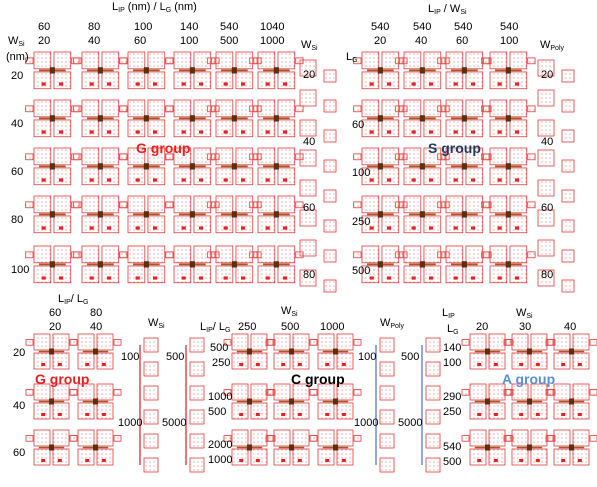 The height and width of the screenshot is (487, 597). What do you see at coordinates (422, 264) in the screenshot?
I see `tr-device-cell` at bounding box center [422, 264].